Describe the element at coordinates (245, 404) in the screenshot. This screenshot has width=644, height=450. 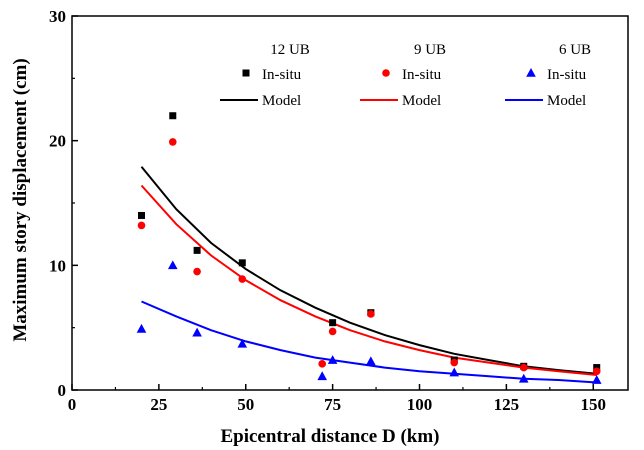
I see `x-tick-label: 50` at that location.